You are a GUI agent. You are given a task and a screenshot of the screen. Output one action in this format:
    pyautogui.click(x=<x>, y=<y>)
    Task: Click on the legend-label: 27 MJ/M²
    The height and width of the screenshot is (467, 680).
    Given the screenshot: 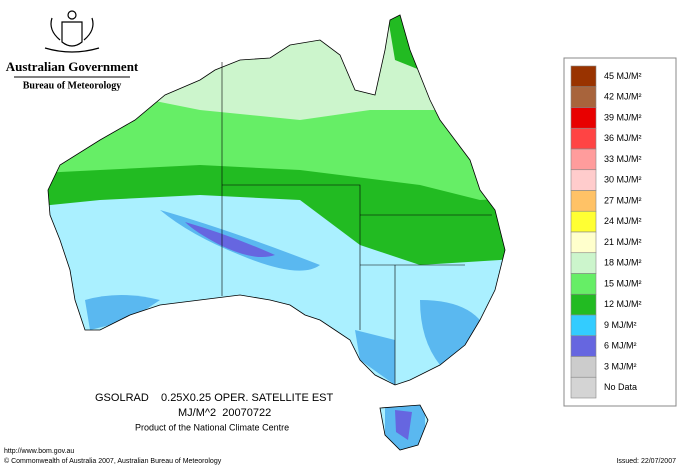 What is the action you would take?
    pyautogui.click(x=623, y=200)
    